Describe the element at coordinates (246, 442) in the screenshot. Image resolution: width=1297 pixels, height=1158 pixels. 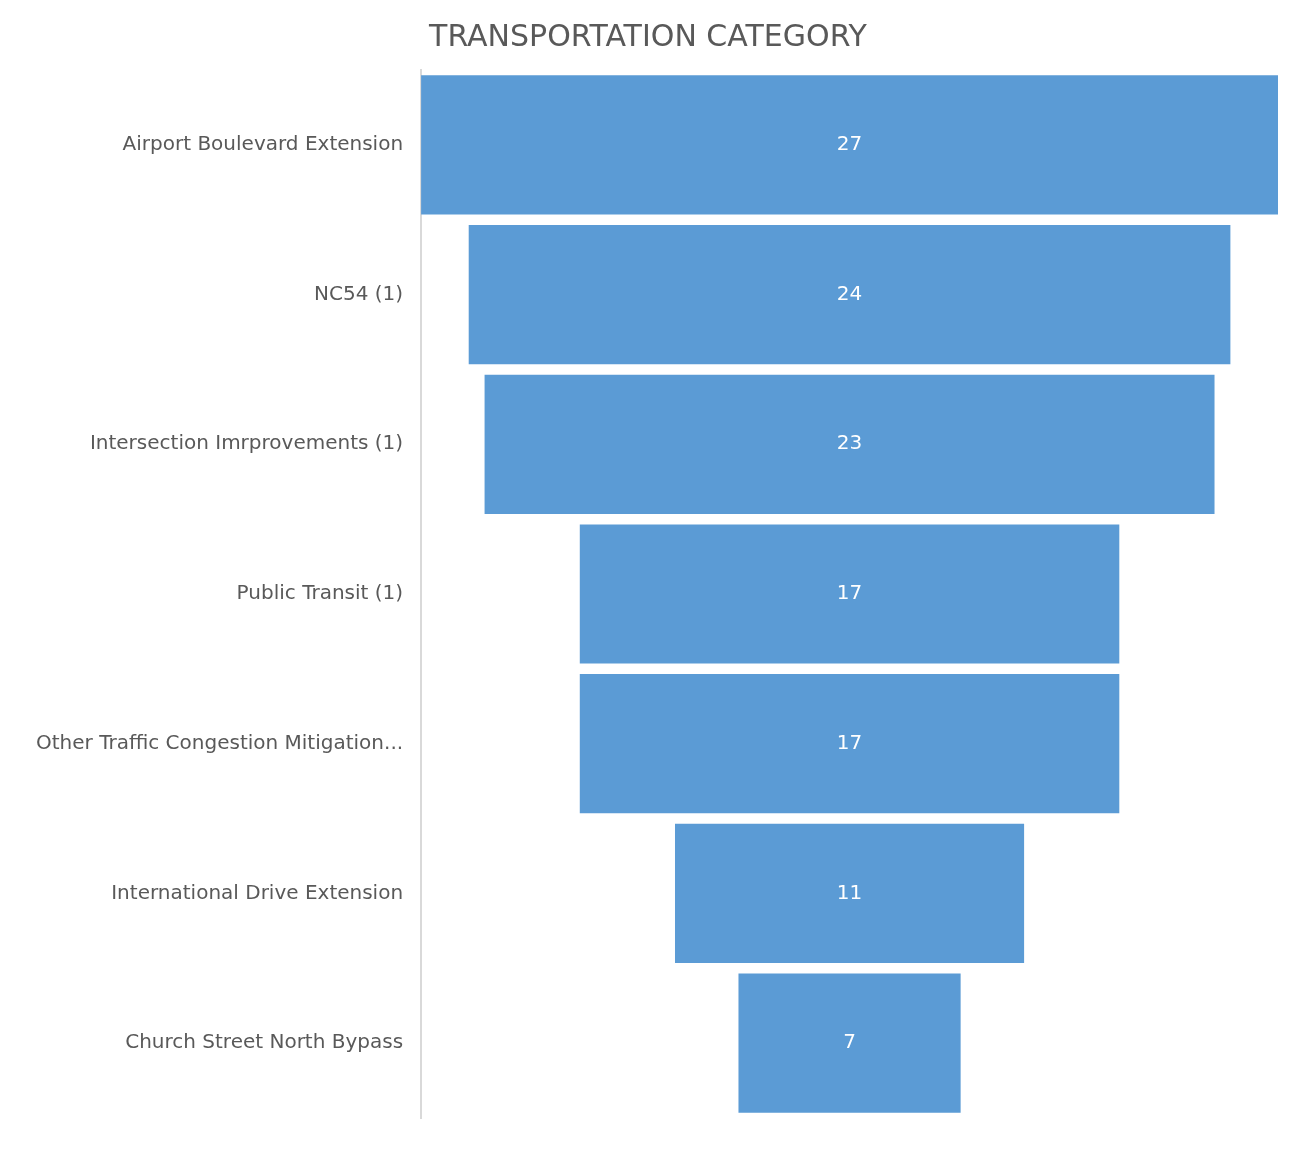
I see `category-label: Intersection Imrprovements (1)` at that location.